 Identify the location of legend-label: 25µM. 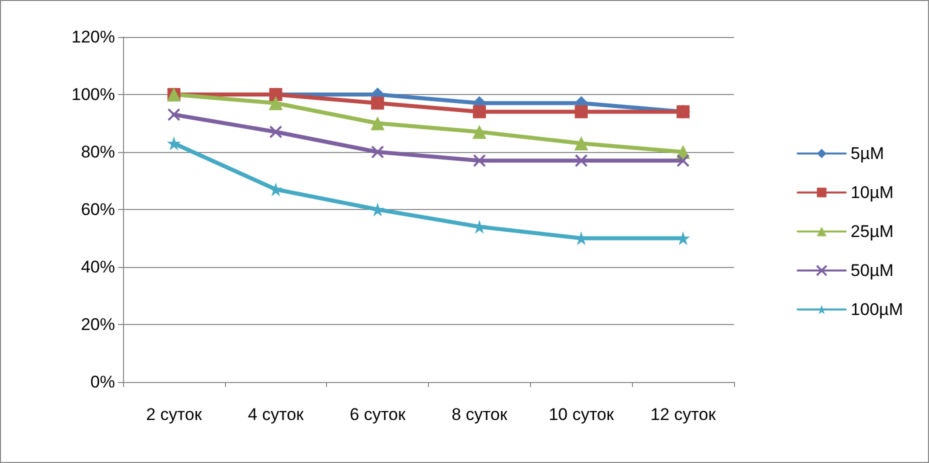
(872, 231).